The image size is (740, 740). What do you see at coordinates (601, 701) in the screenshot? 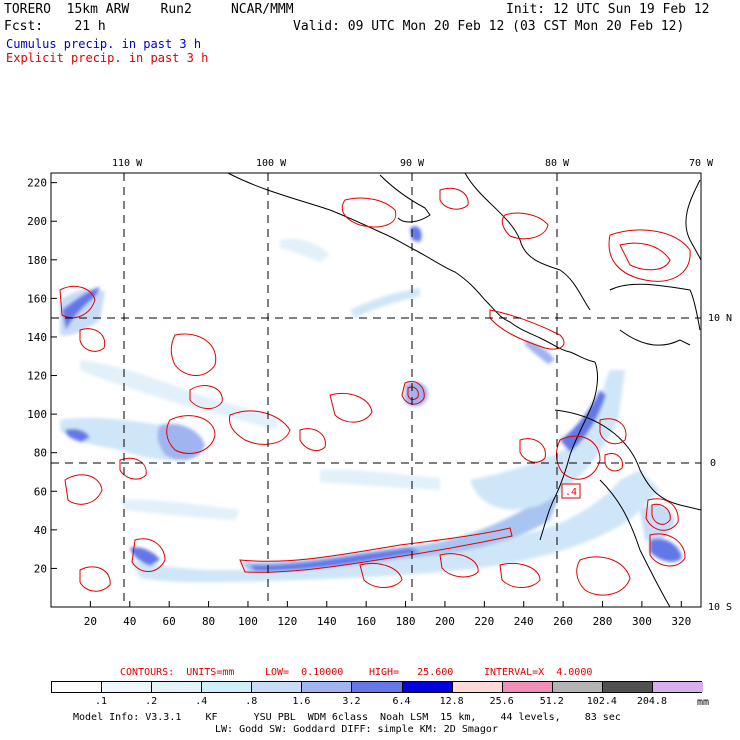
I see `colorbar-level-label: 102.4` at bounding box center [601, 701].